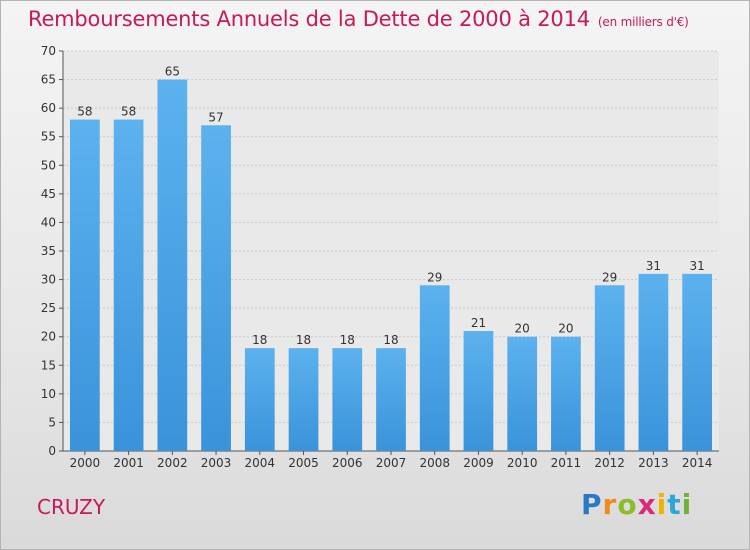  What do you see at coordinates (71, 507) in the screenshot?
I see `town-name: CRUZY` at bounding box center [71, 507].